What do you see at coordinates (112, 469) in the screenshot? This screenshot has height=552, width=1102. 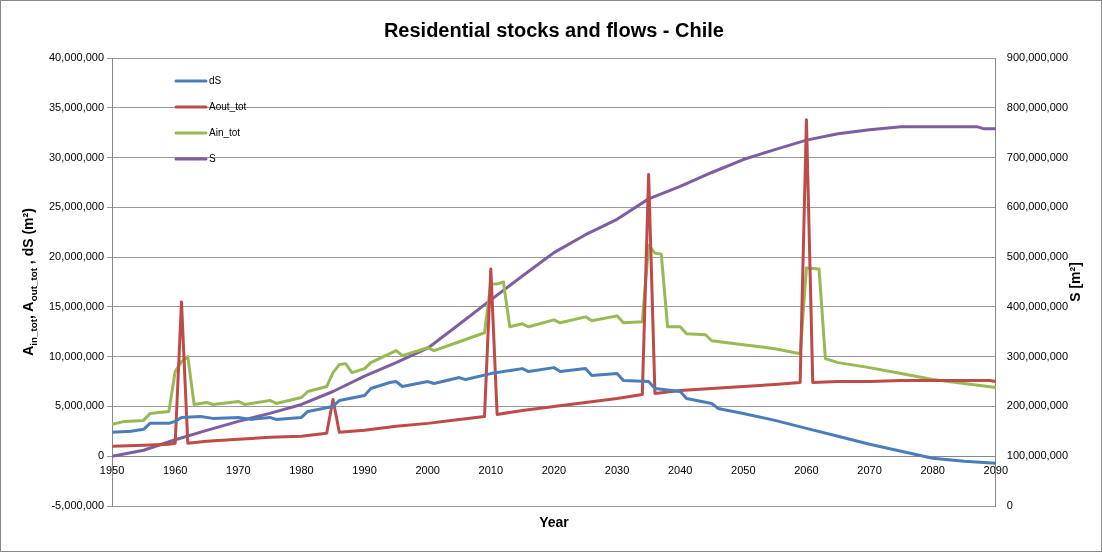 I see `x-tick-label: 1950` at bounding box center [112, 469].